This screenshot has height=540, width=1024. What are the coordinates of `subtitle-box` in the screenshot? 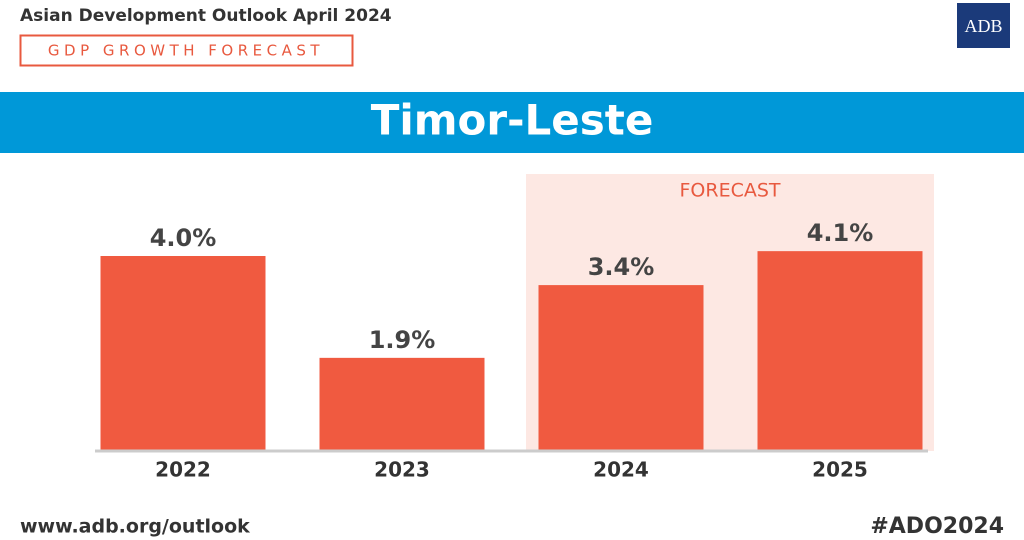 It's located at (186, 50).